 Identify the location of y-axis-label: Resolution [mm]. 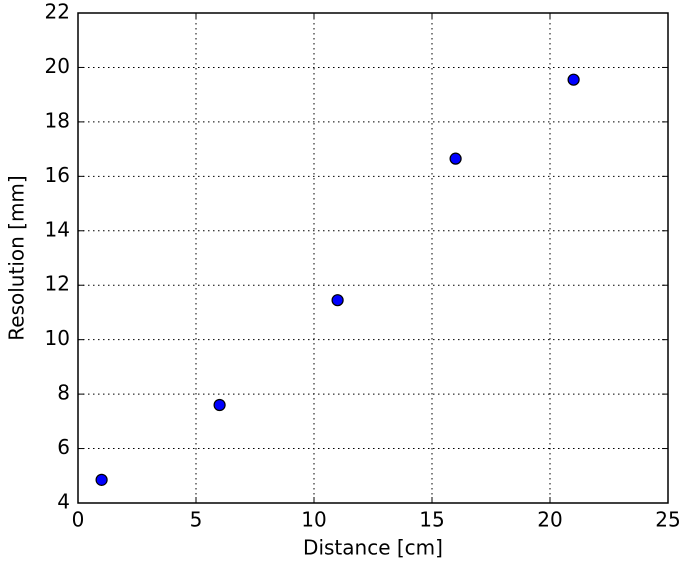
(17, 257).